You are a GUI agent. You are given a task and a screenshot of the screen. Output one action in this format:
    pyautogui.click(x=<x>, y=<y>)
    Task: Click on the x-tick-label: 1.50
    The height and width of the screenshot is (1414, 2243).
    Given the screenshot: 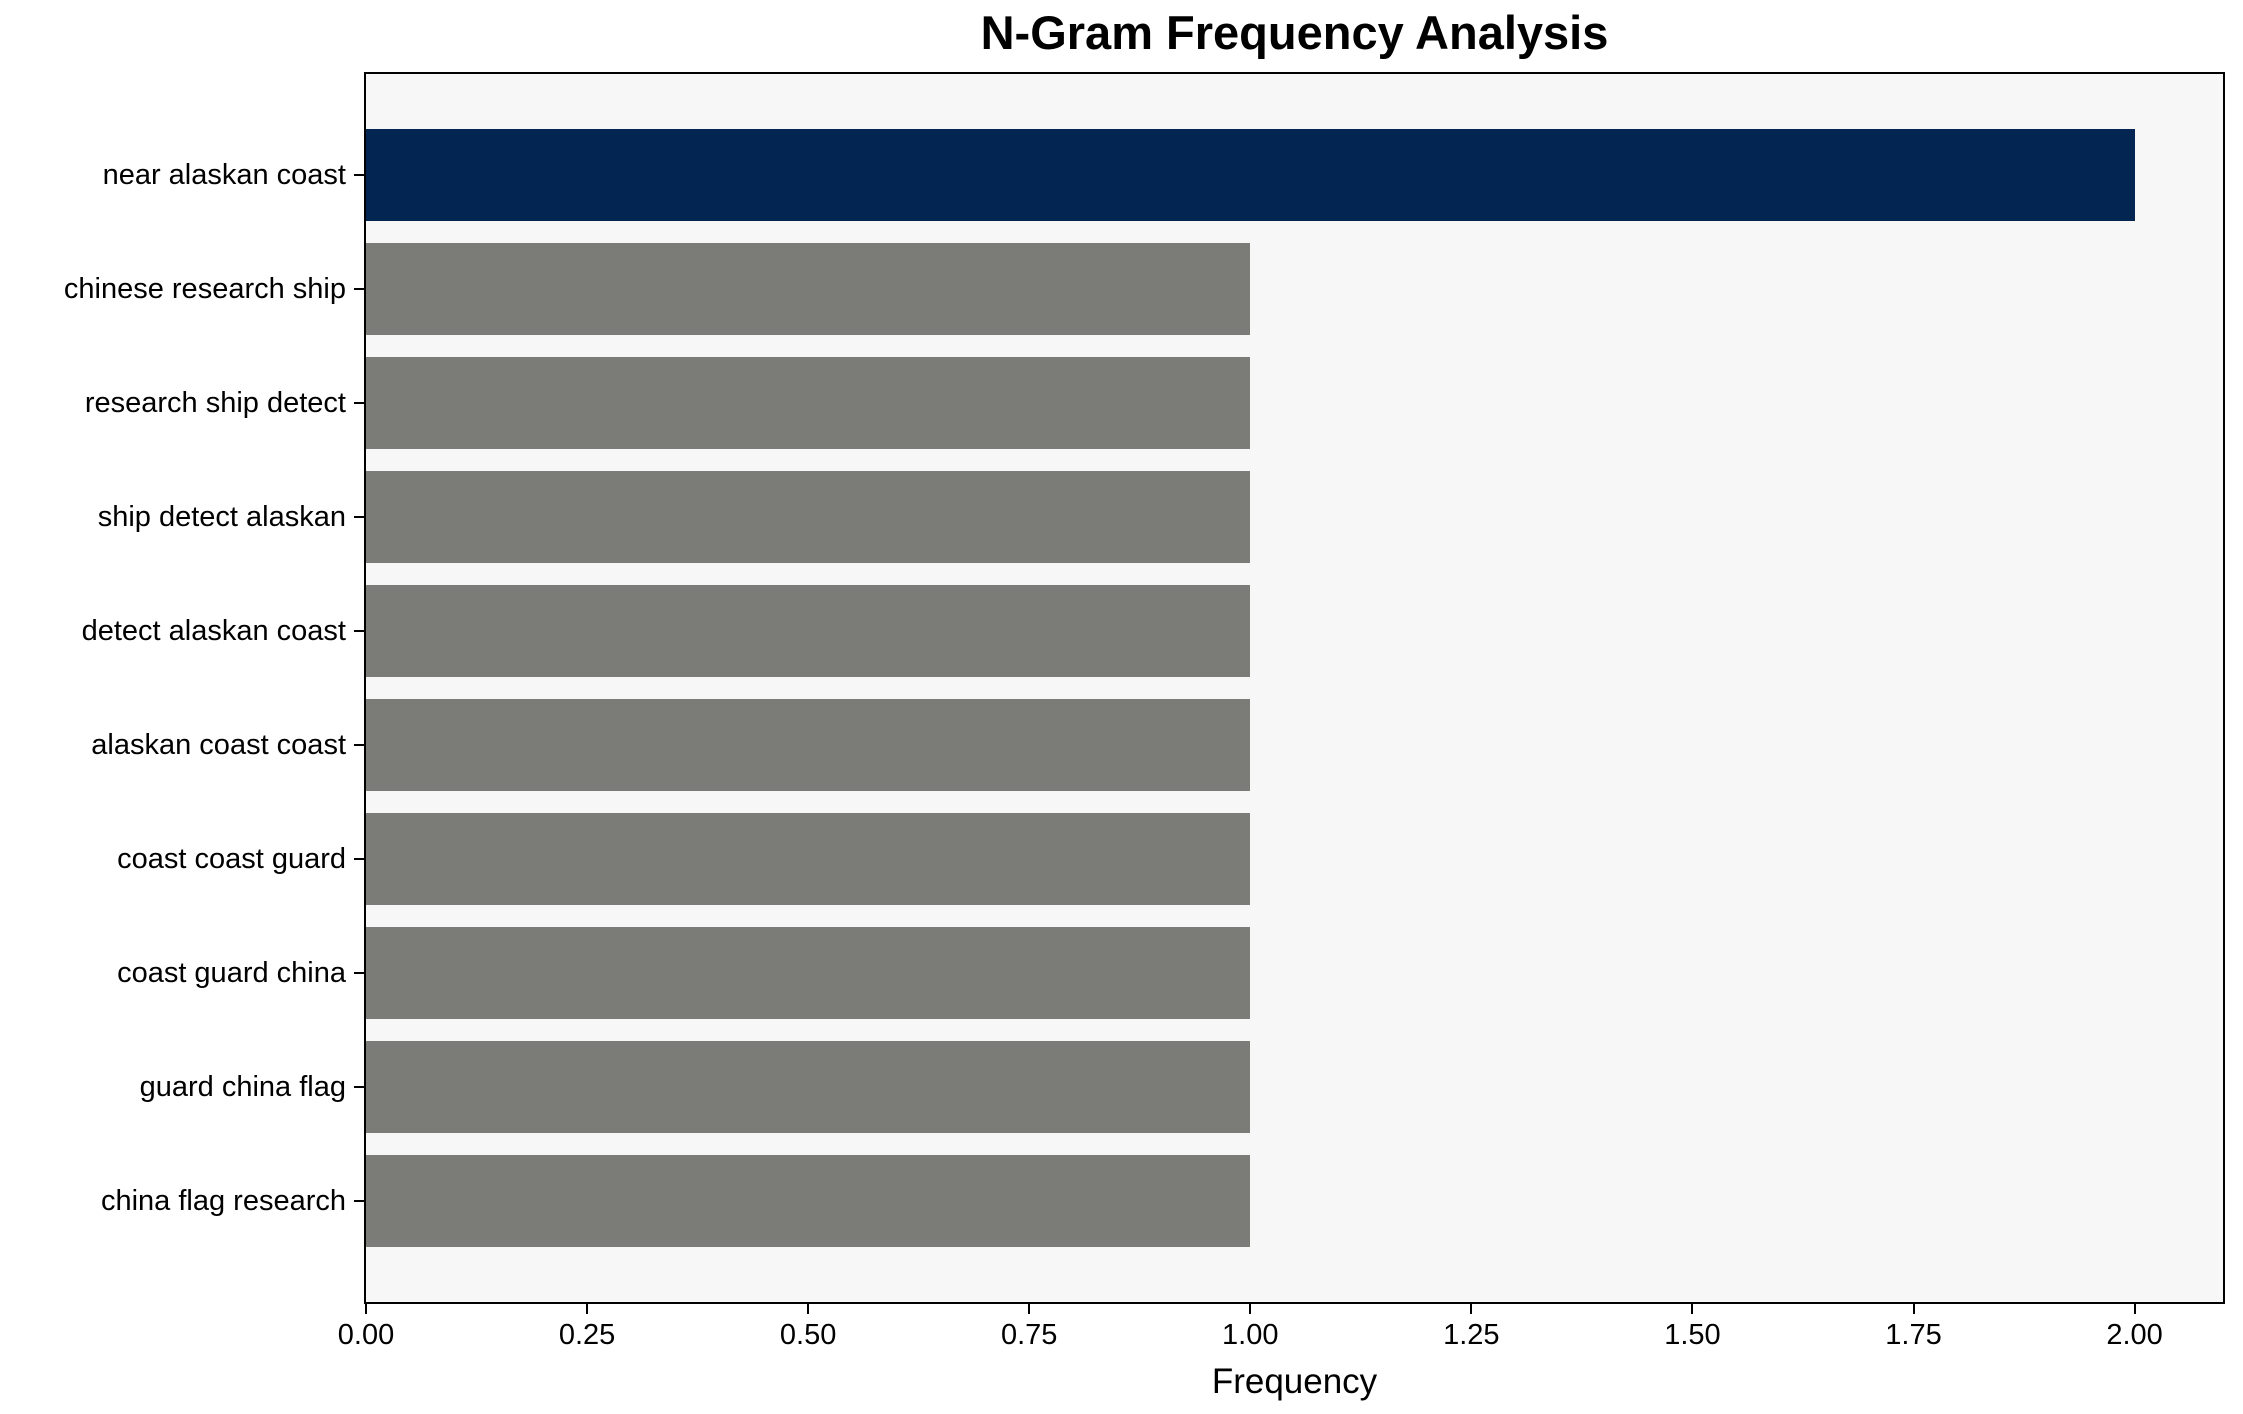 What is the action you would take?
    pyautogui.click(x=1692, y=1334)
    